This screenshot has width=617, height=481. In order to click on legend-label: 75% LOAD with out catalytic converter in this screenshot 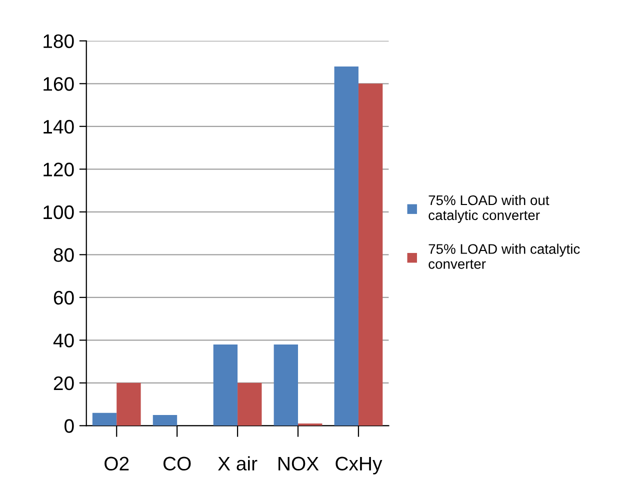, I will do `click(489, 208)`.